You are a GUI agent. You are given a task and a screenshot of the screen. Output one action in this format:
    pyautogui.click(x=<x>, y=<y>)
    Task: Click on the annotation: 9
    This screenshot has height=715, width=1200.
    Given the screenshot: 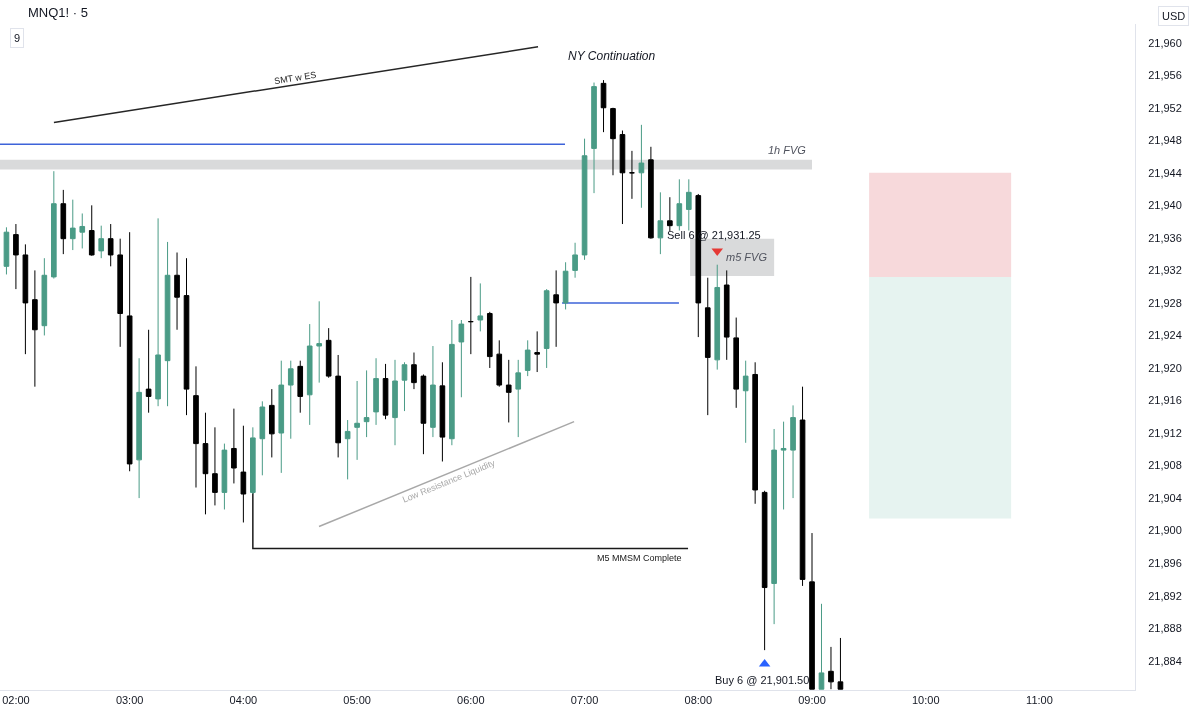 What is the action you would take?
    pyautogui.click(x=17, y=38)
    